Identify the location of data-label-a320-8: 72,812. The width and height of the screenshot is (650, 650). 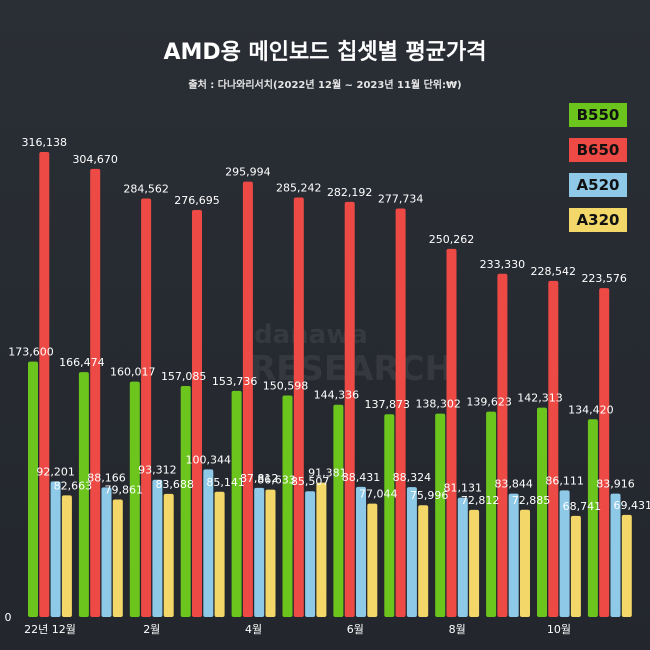
(480, 500).